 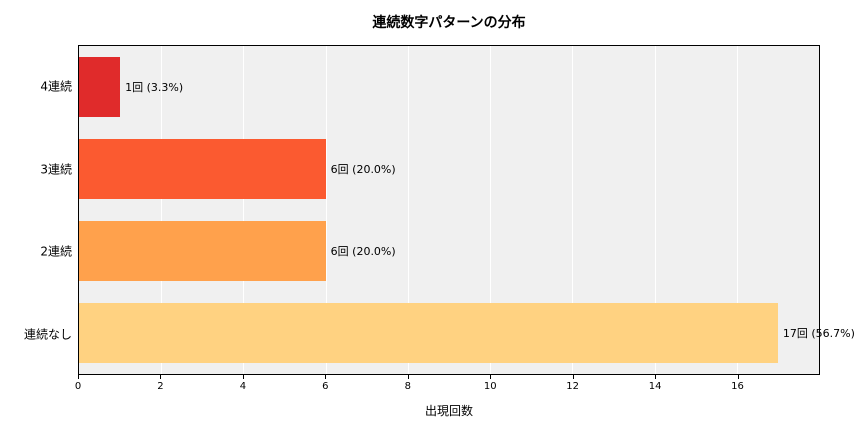 What do you see at coordinates (573, 386) in the screenshot?
I see `x-tick-label-12: 12` at bounding box center [573, 386].